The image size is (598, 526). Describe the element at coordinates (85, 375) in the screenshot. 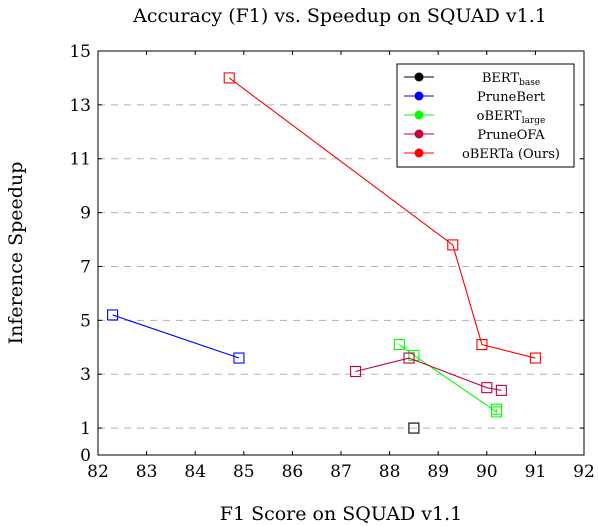

I see `y-tick-label-2: 3` at that location.